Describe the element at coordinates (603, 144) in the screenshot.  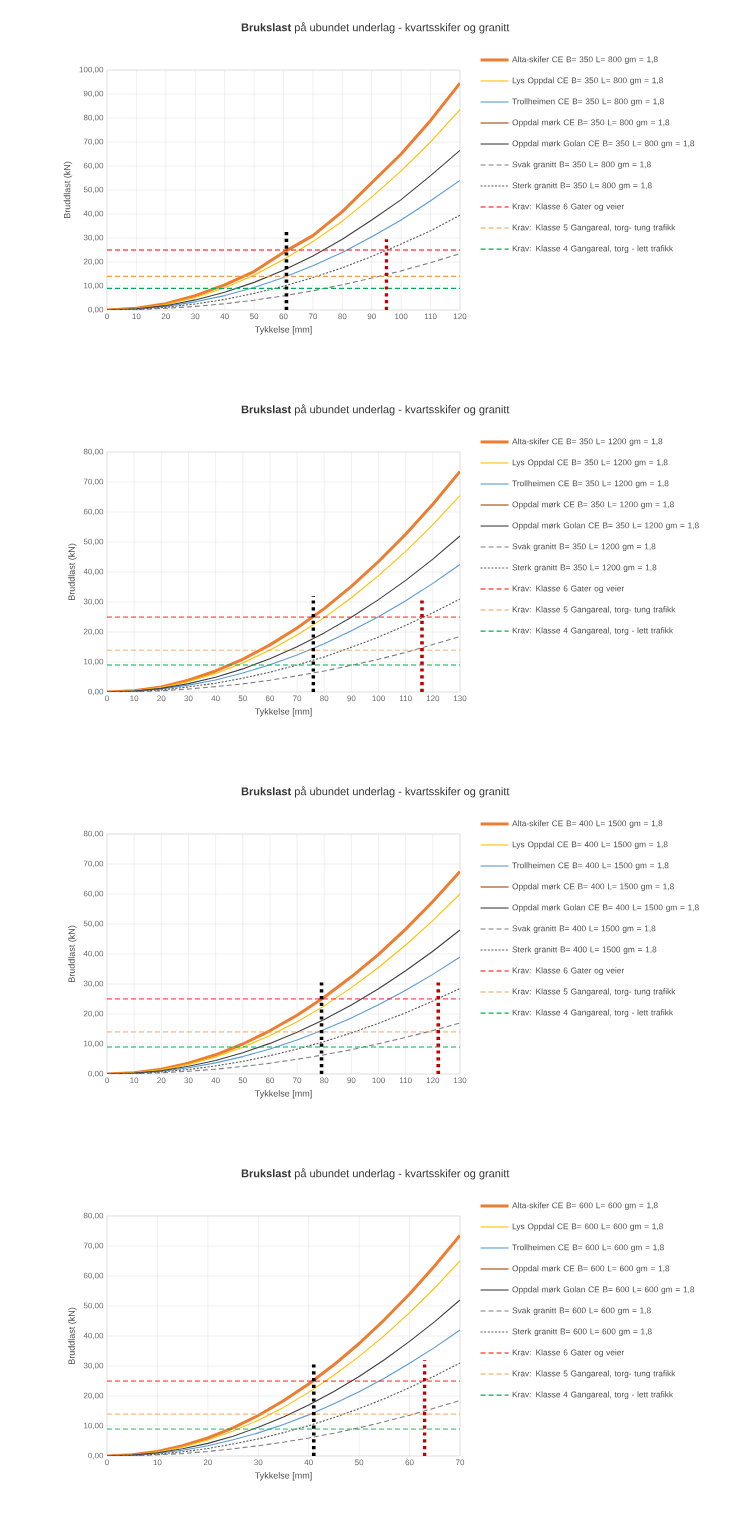
I see `legend-label: Oppdal mørk Golan CE B= 350 L= 800 gm = 1,8` at that location.